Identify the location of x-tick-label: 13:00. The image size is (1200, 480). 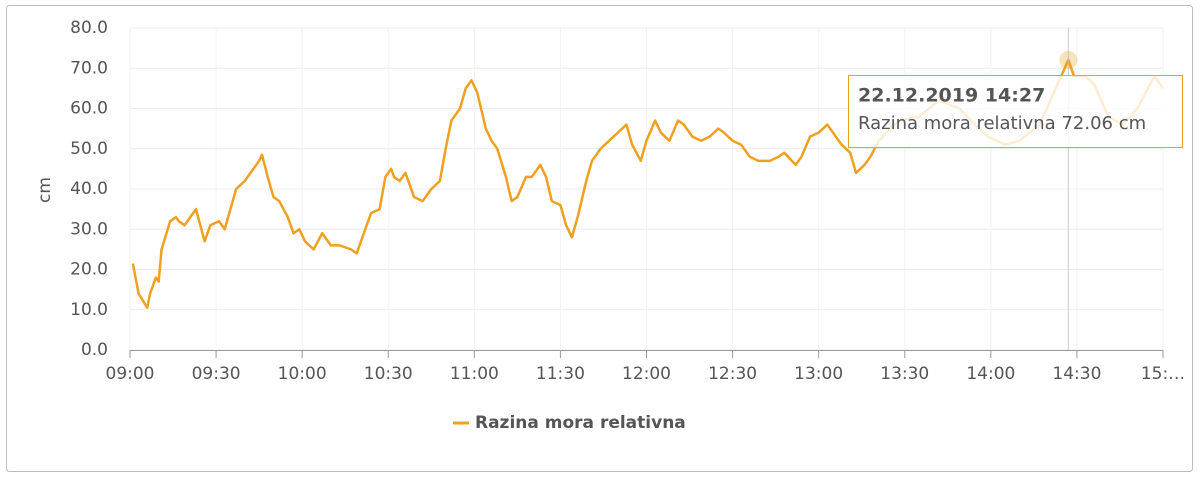
(818, 374).